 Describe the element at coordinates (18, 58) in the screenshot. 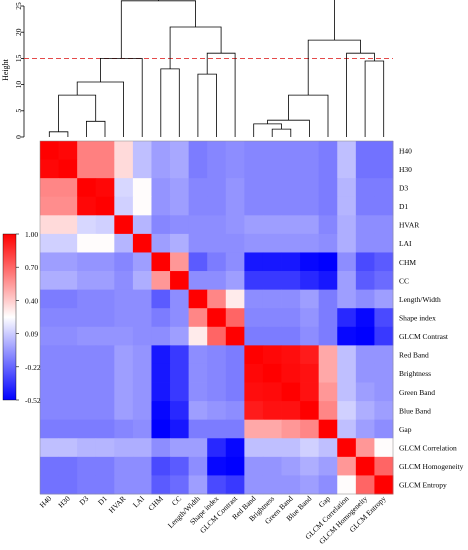

I see `dendrogram-tick-label: 15` at that location.